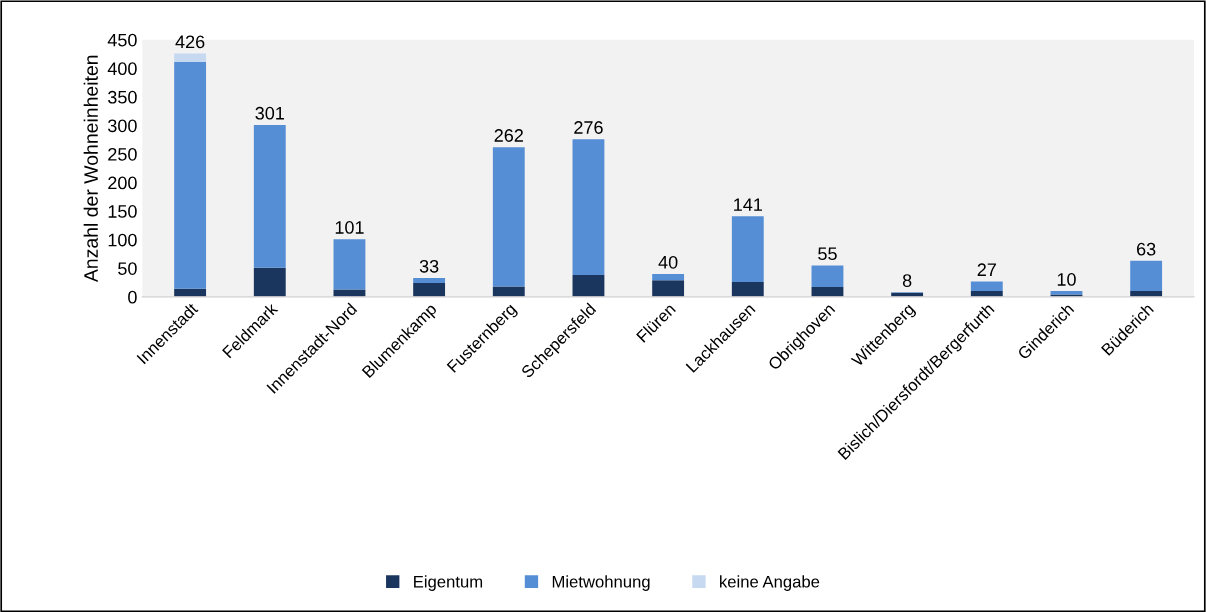  Describe the element at coordinates (448, 583) in the screenshot. I see `legend-label: Eigentum` at that location.